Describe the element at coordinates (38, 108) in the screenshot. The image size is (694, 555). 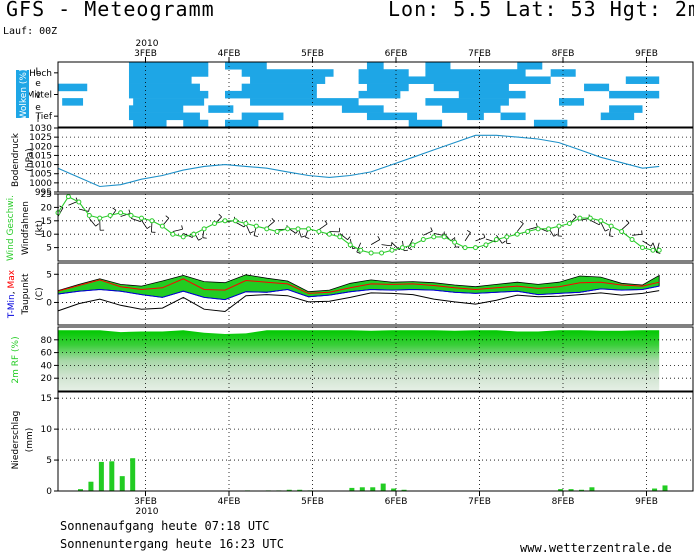
I see `level-axis-letter: e` at that location.